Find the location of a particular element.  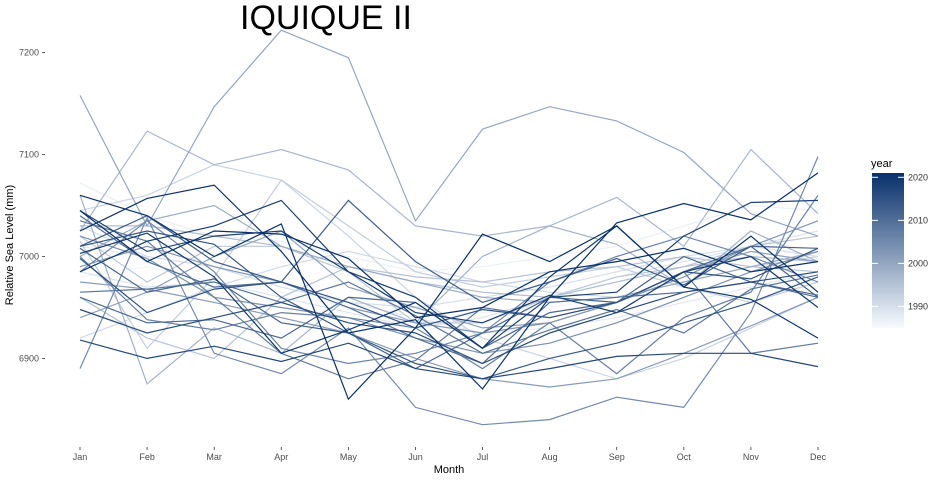

x-tick-label: Aug is located at coordinates (550, 457).